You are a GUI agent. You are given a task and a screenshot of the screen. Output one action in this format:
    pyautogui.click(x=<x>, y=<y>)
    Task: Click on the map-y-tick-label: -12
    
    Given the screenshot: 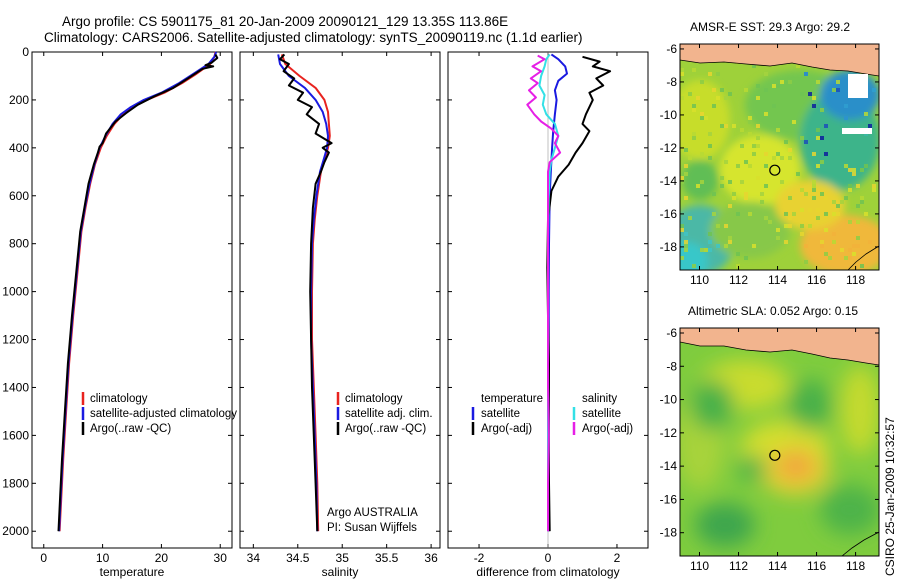 What is the action you would take?
    pyautogui.click(x=669, y=433)
    